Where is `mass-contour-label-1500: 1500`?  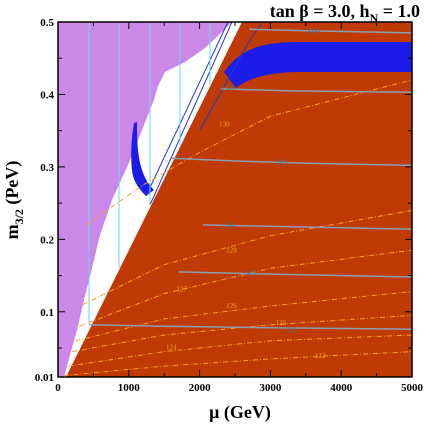
mass-contour-label-1500: 1500 is located at coordinates (228, 226).